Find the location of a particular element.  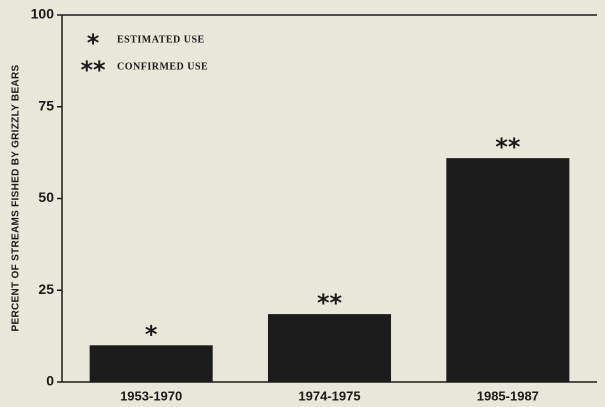

y-tick-label: 50 is located at coordinates (46, 197).